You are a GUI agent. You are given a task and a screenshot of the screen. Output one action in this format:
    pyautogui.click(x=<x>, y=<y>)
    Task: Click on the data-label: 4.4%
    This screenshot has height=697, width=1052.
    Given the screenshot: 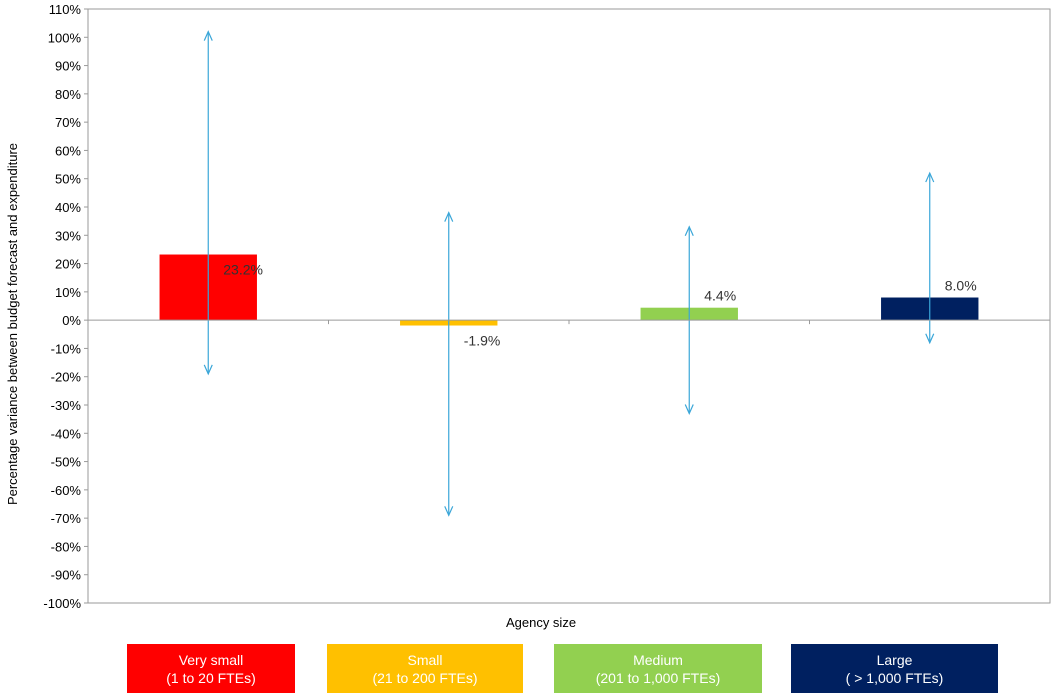 What is the action you would take?
    pyautogui.click(x=720, y=296)
    